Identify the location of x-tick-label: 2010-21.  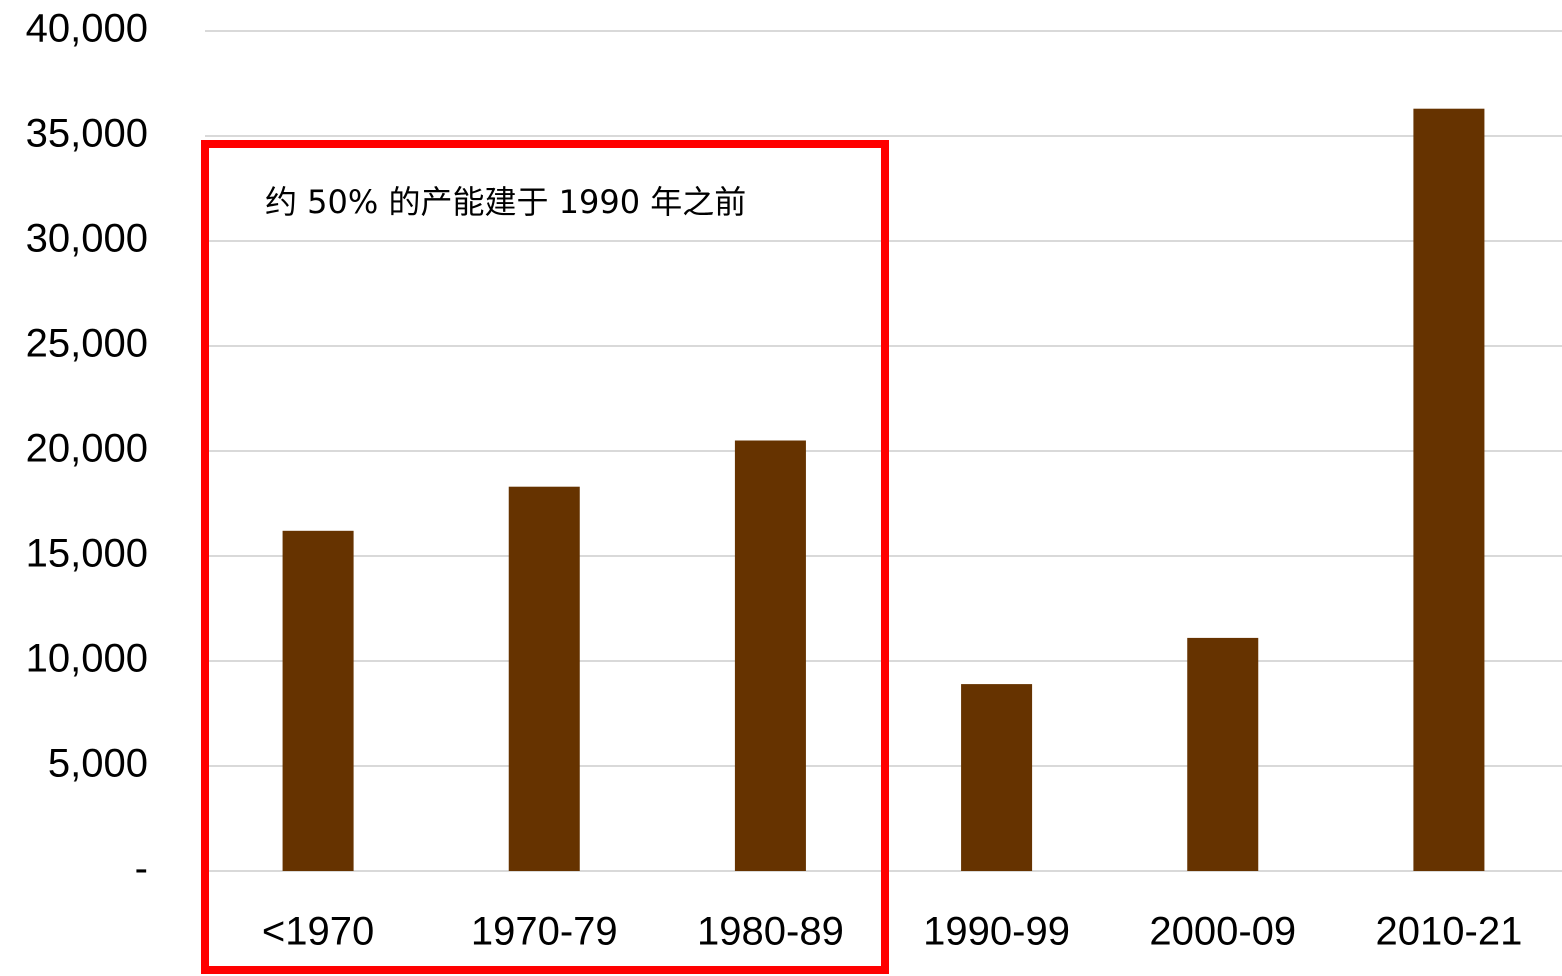
(1449, 932).